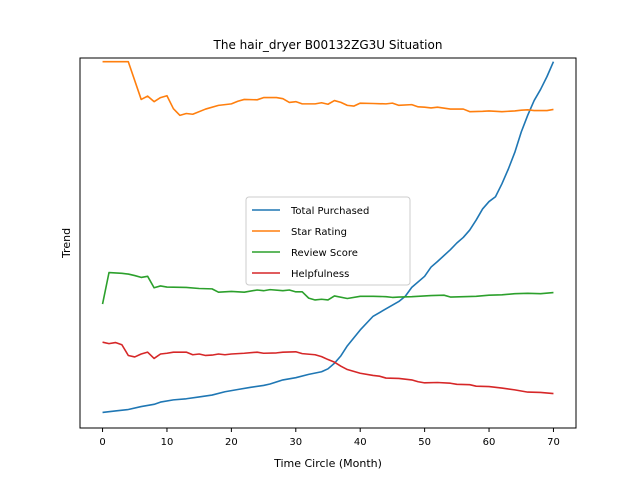 Image resolution: width=640 pixels, height=480 pixels. Describe the element at coordinates (329, 438) in the screenshot. I see `x-axis: 0 10 20 30 40 50 60 70` at that location.